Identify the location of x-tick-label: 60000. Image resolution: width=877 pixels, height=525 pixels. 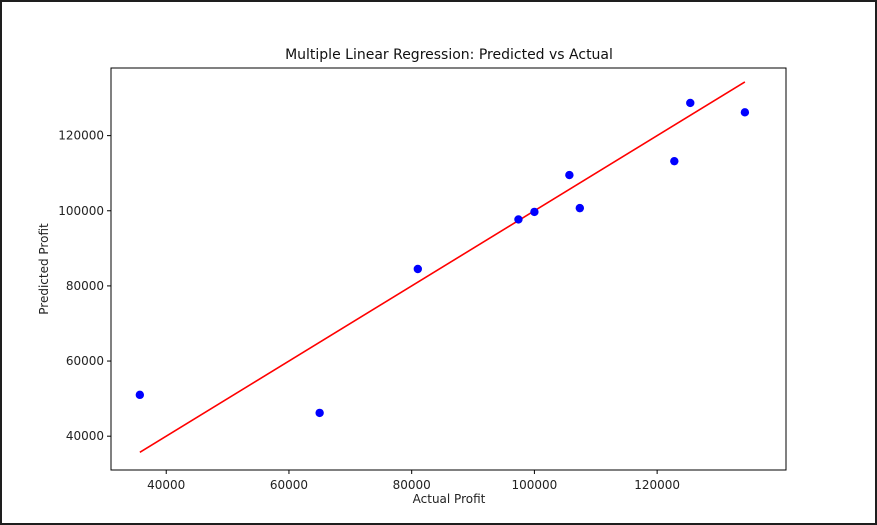
(289, 485).